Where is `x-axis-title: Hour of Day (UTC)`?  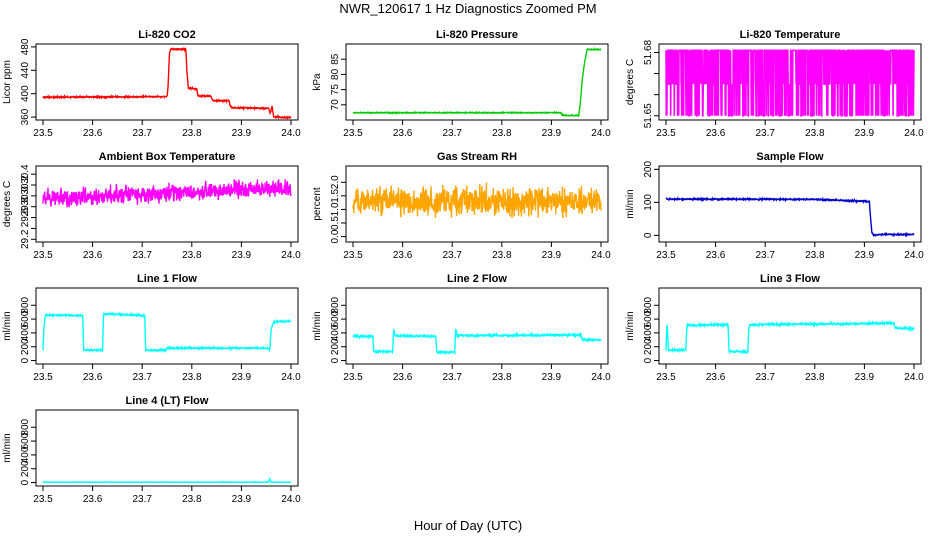 x-axis-title: Hour of Day (UTC) is located at coordinates (468, 525).